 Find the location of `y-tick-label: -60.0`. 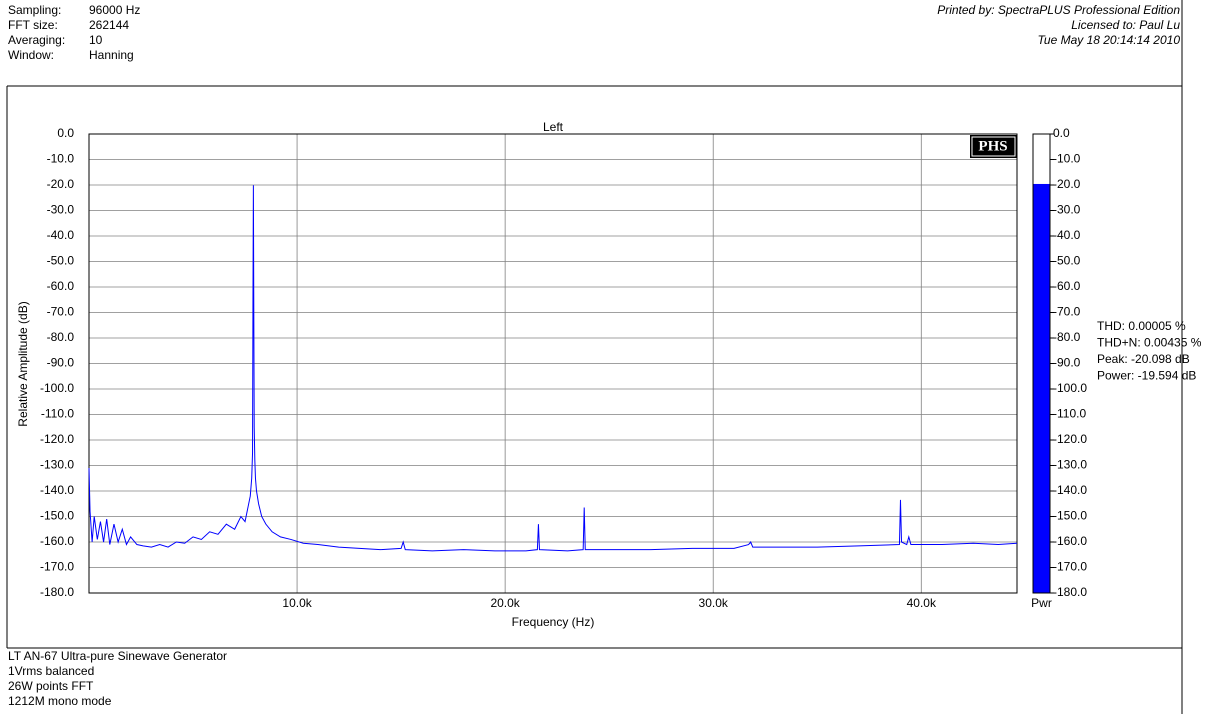

y-tick-label: -60.0 is located at coordinates (61, 286).